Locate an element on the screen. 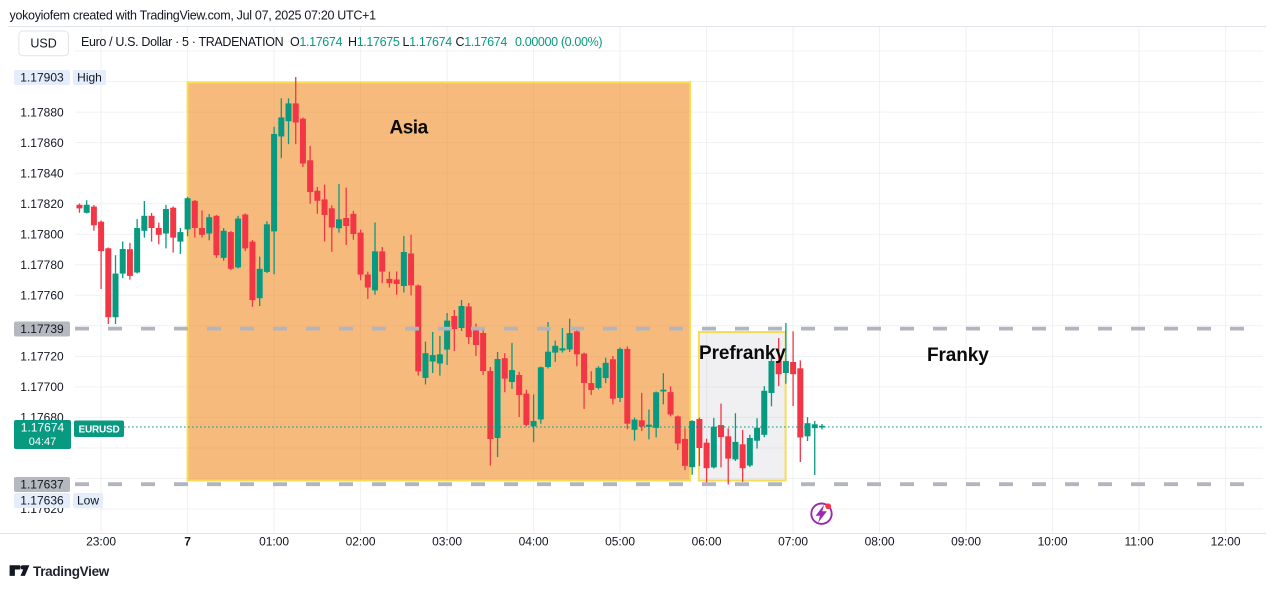  svg-text: 06:00 is located at coordinates (707, 542).